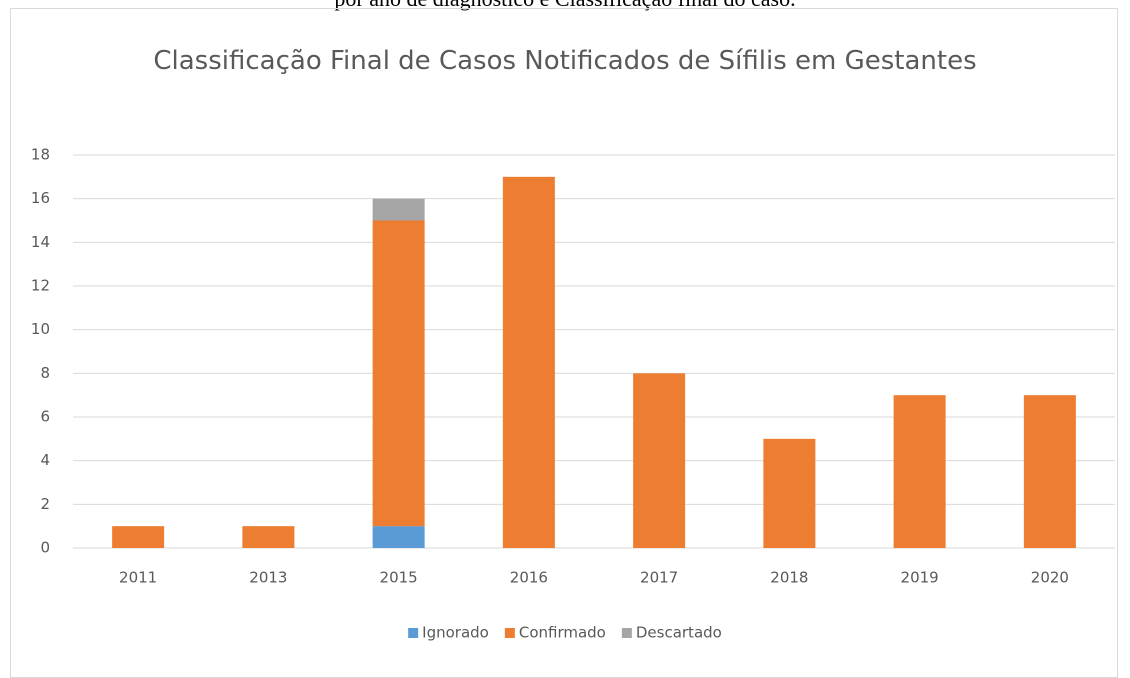  I want to click on y-tick-label: 0, so click(45, 548).